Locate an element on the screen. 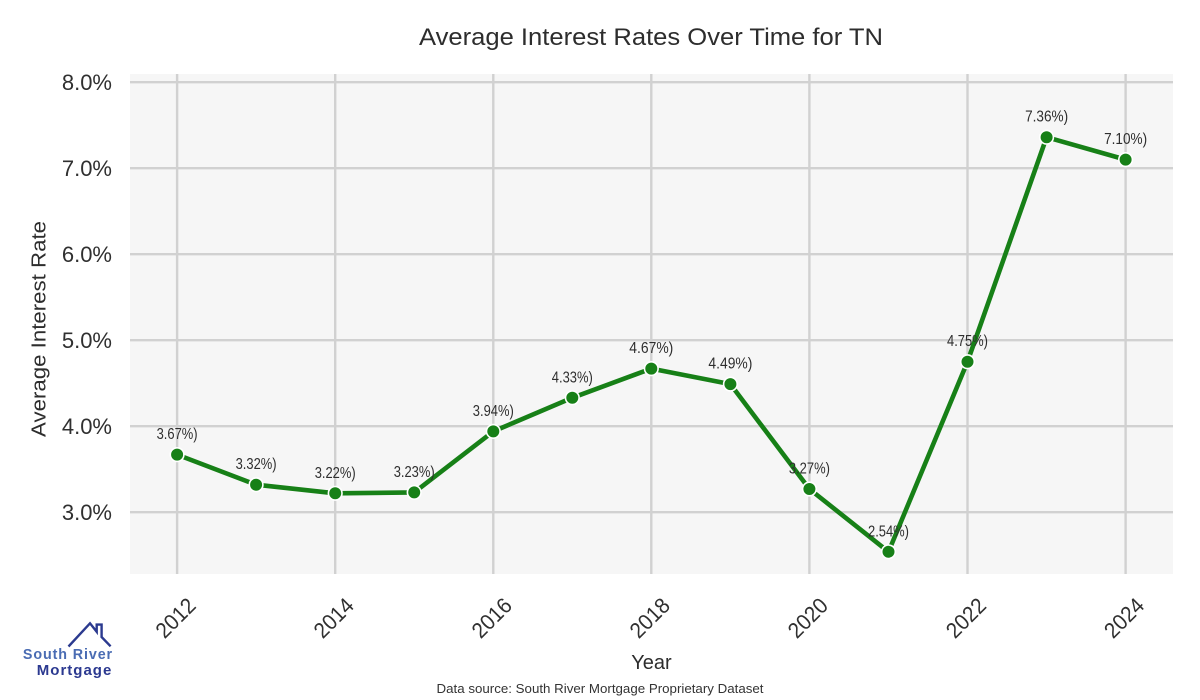 This screenshot has height=700, width=1200. svg-text: Average Interest Rate is located at coordinates (40, 329).